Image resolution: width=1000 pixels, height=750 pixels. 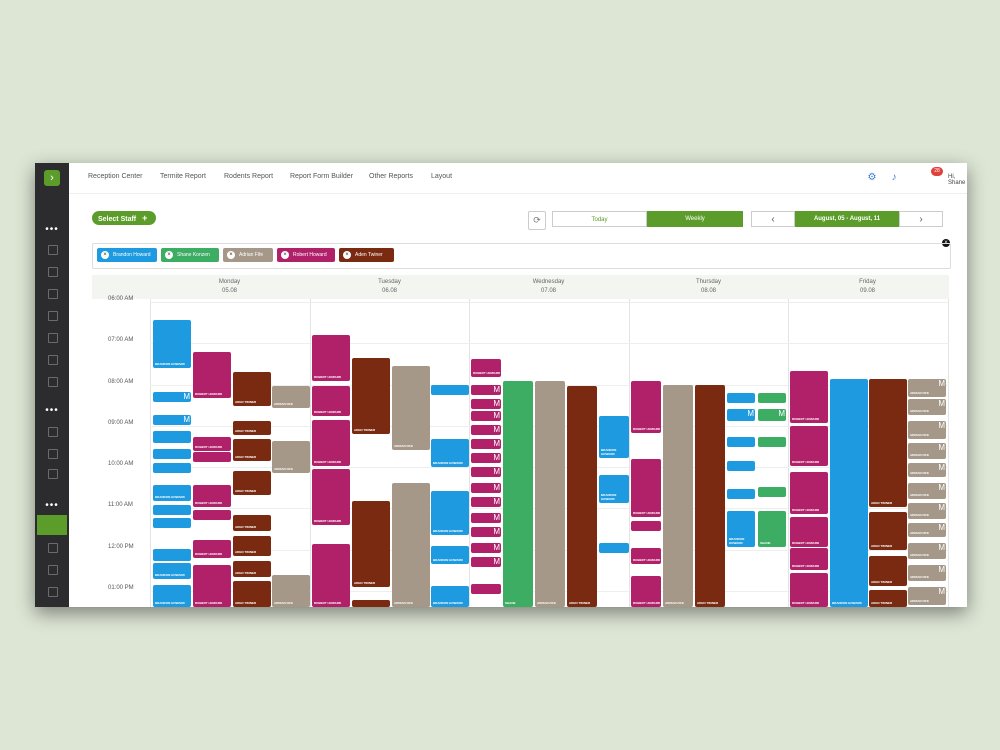 I want to click on staff-chip: × Adrian Fife, so click(x=248, y=255).